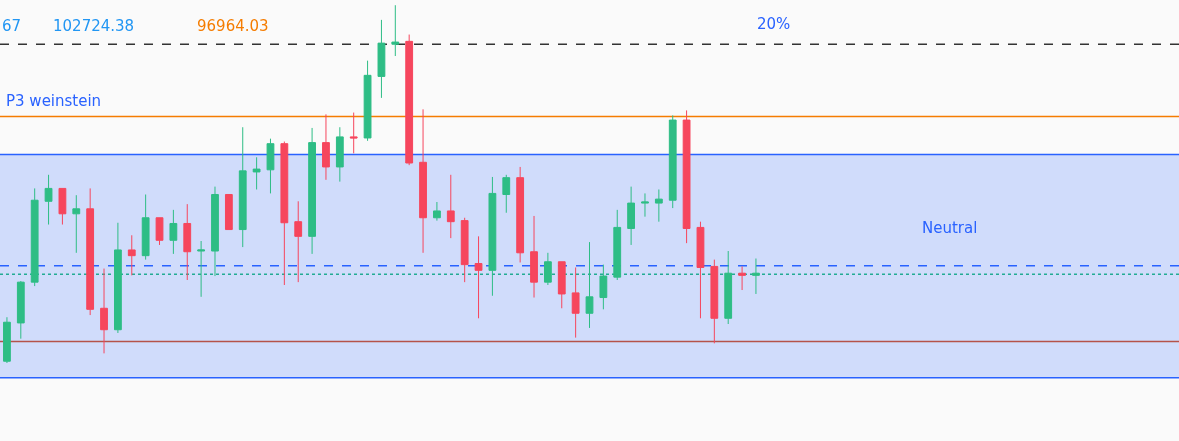  I want to click on annotation: 102724.38, so click(94, 26).